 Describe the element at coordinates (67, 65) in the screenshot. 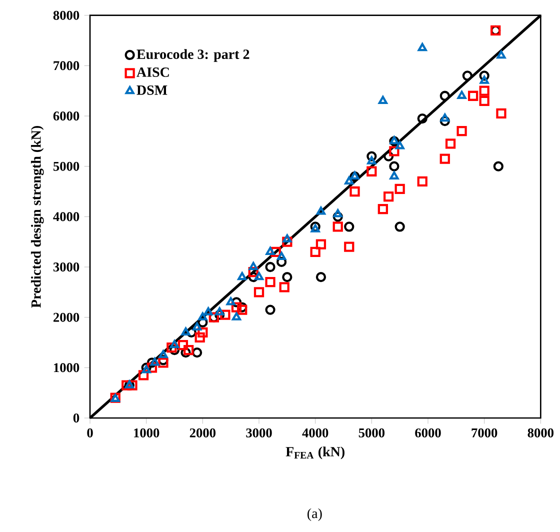

I see `y-tick-label: 7000` at that location.